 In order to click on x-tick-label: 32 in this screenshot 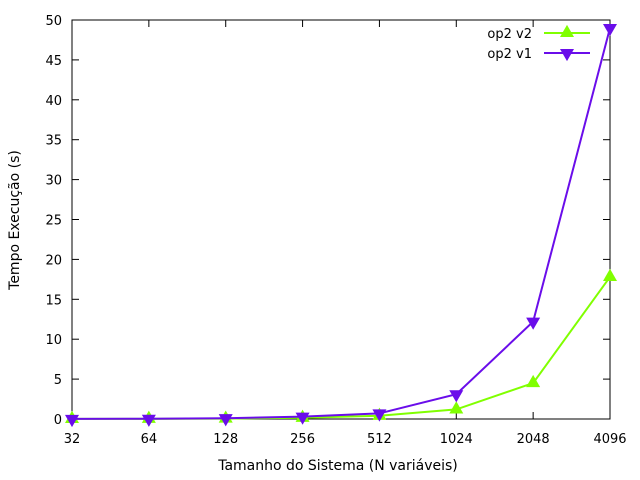, I will do `click(72, 439)`.